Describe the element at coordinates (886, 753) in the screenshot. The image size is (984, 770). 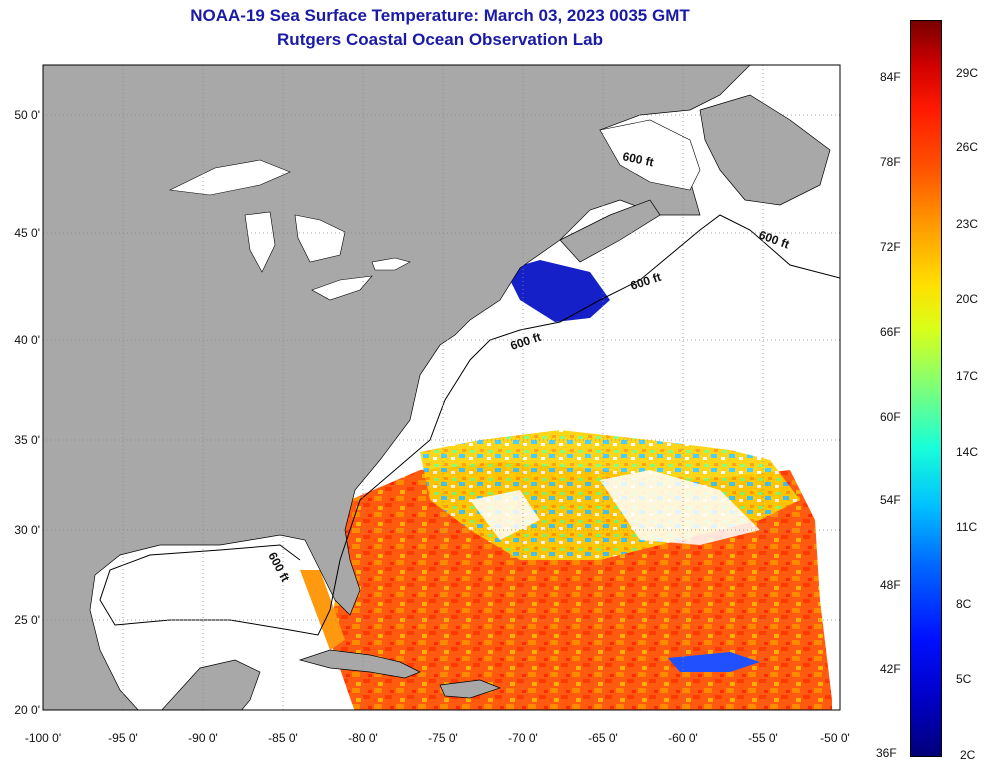
I see `colorbar-f-label: 36F` at that location.